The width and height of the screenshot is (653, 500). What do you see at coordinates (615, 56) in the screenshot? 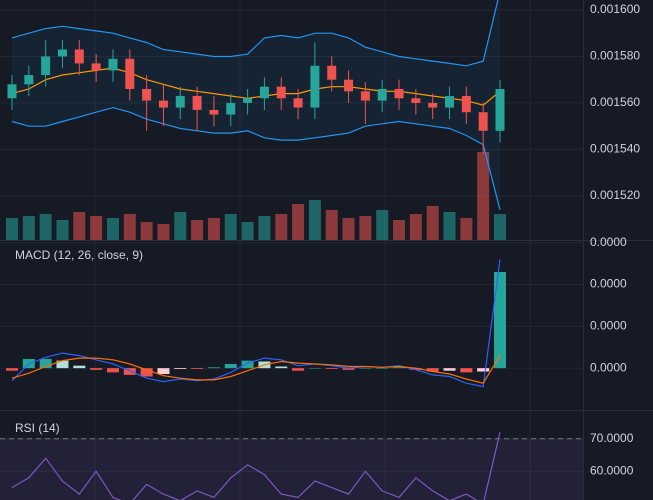
I see `y-tick-label: 0.001580` at bounding box center [615, 56].